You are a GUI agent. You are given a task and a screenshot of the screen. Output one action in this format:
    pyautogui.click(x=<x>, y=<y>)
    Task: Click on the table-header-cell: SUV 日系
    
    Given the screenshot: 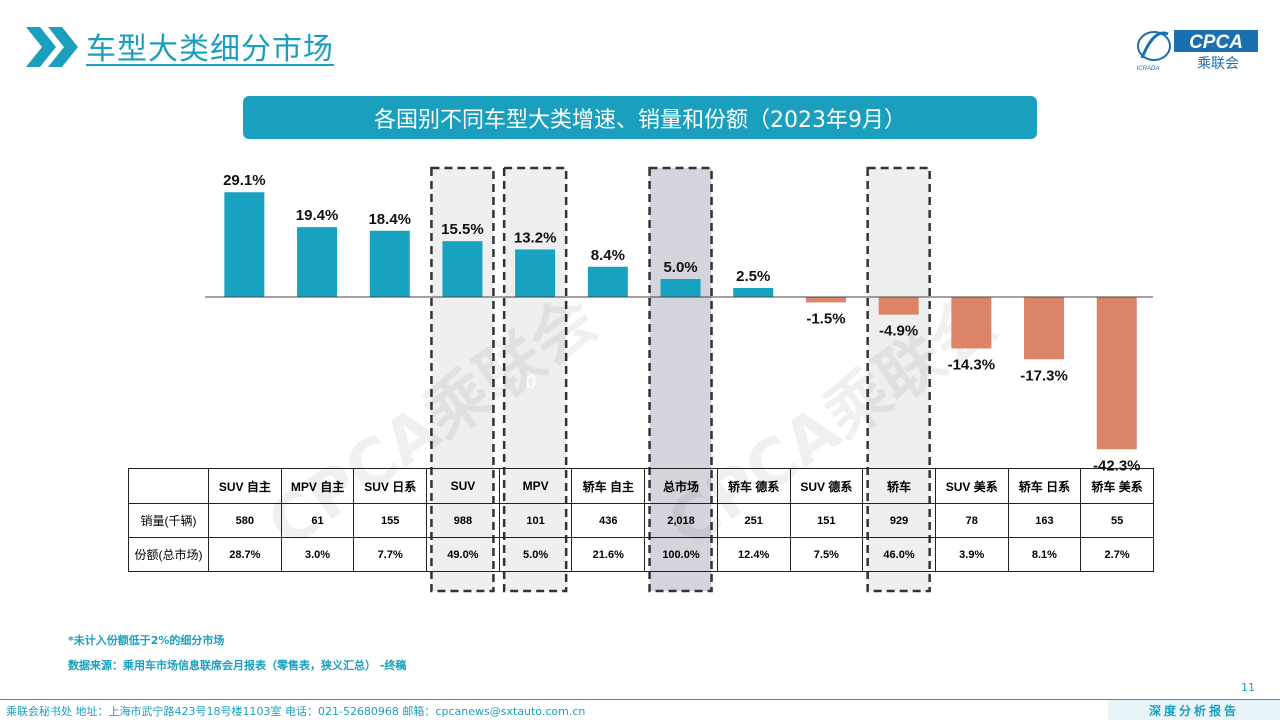 What is the action you would take?
    pyautogui.click(x=390, y=486)
    